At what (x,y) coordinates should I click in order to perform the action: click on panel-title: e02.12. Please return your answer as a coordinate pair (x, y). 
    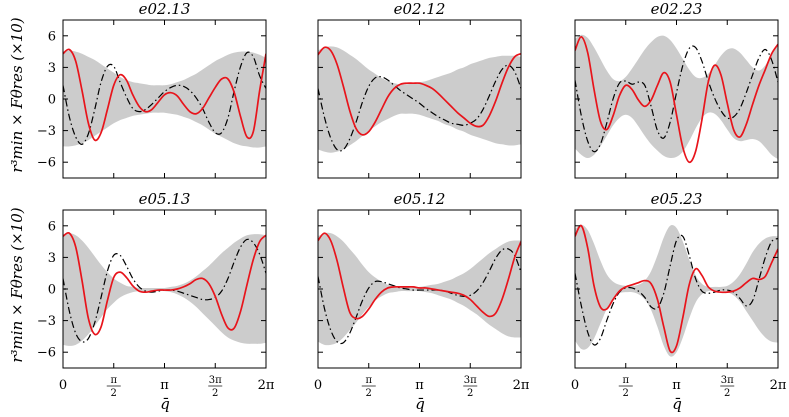
    Looking at the image, I should click on (420, 9).